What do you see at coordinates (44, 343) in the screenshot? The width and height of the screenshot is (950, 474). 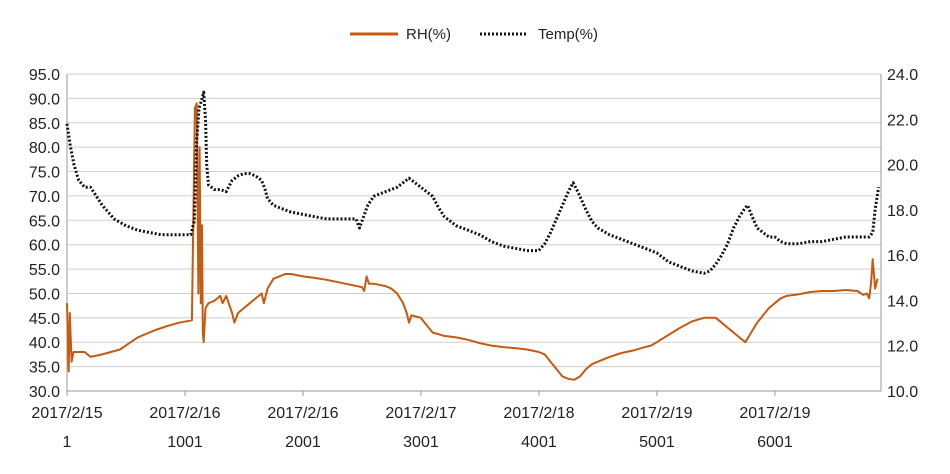 I see `y-left-tick-label: 40.0` at bounding box center [44, 343].